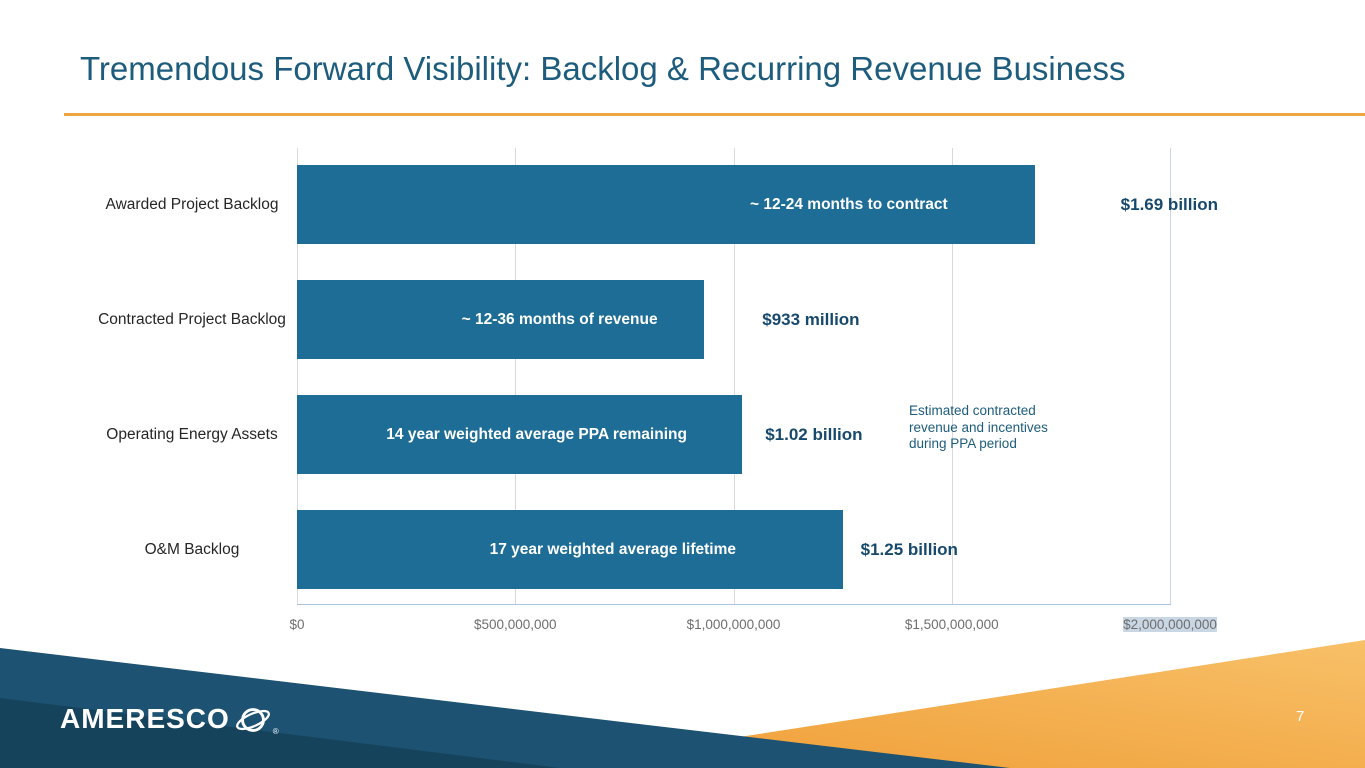  I want to click on x-axis-tick: $0, so click(297, 624).